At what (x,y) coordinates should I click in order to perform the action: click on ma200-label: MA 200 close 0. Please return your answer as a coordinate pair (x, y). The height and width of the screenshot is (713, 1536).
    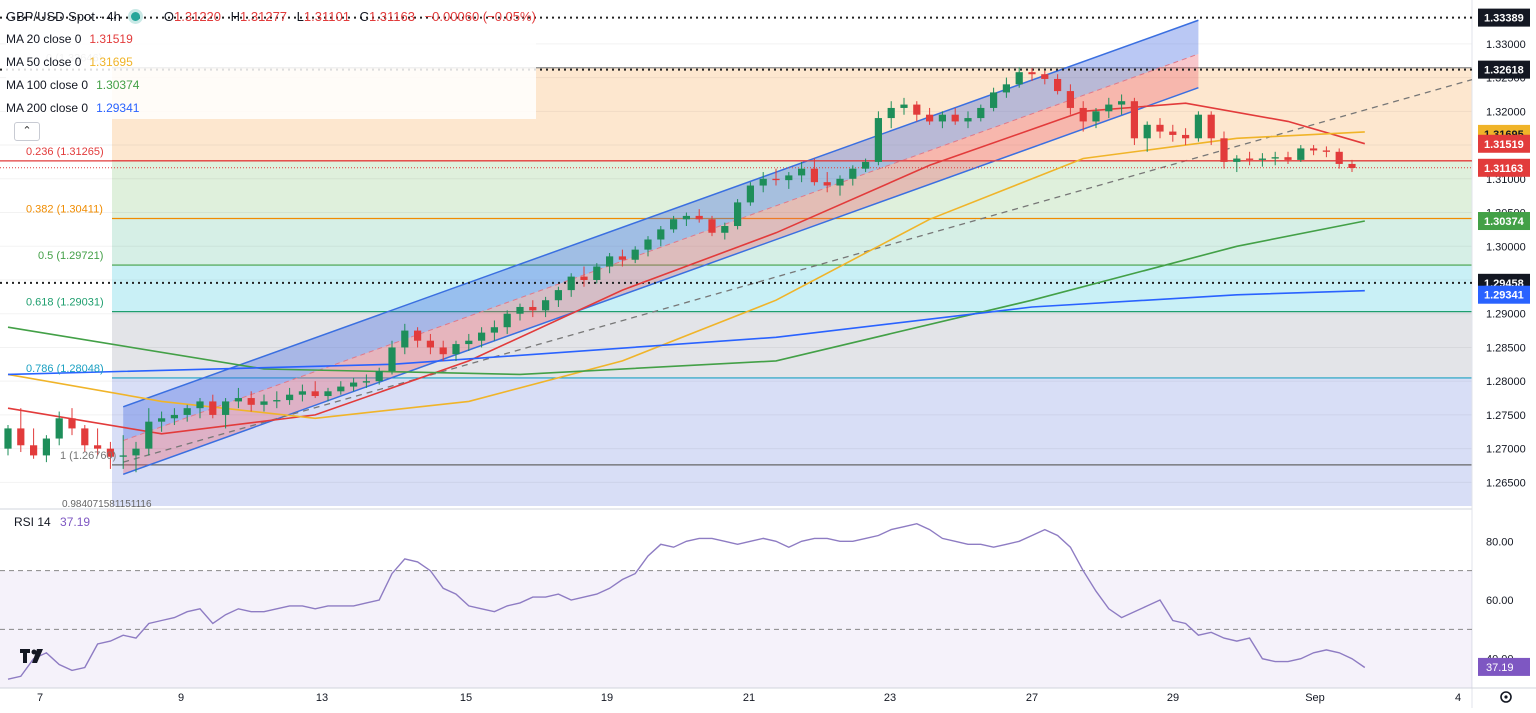
    Looking at the image, I should click on (47, 107).